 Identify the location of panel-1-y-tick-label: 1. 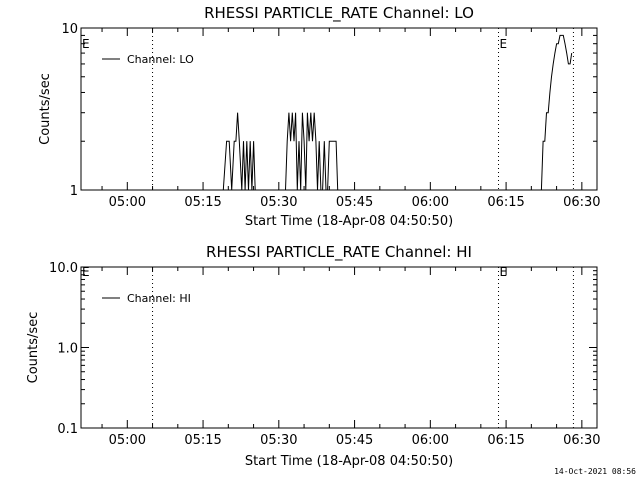
(74, 191).